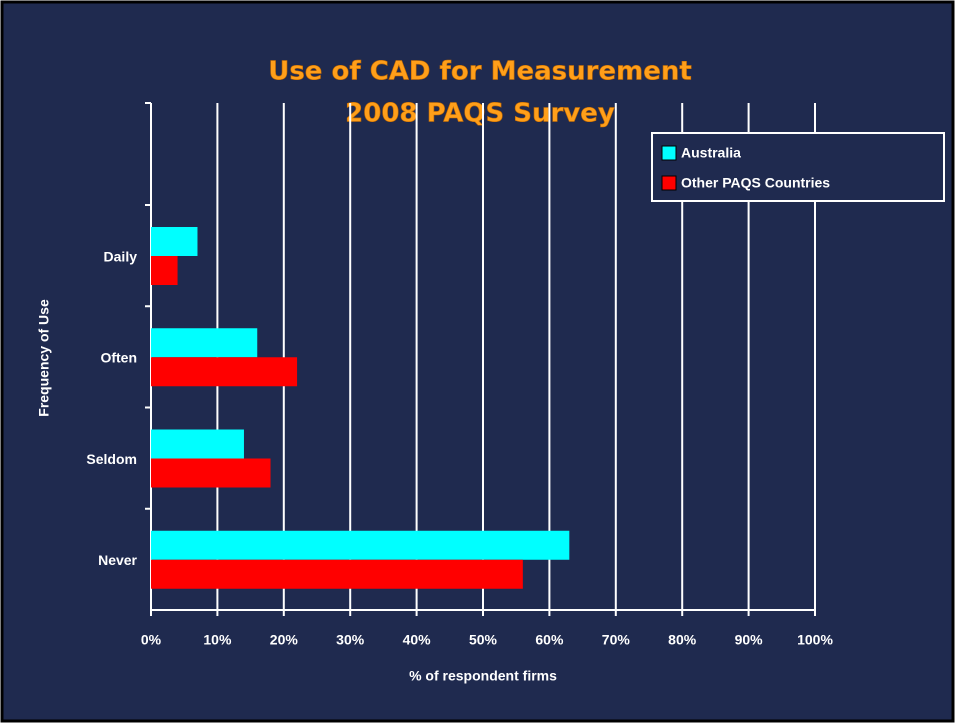  Describe the element at coordinates (217, 640) in the screenshot. I see `x-tick-label: 10%` at that location.